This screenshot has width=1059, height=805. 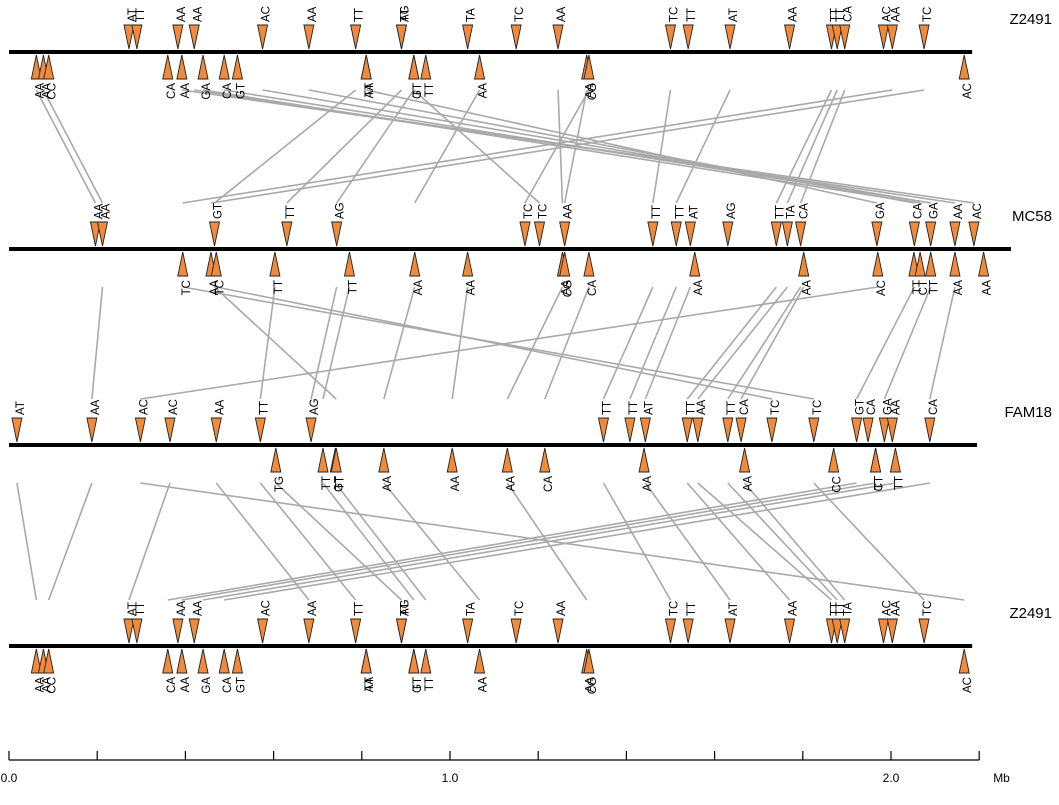 I want to click on marker-top-label: AC, so click(x=267, y=608).